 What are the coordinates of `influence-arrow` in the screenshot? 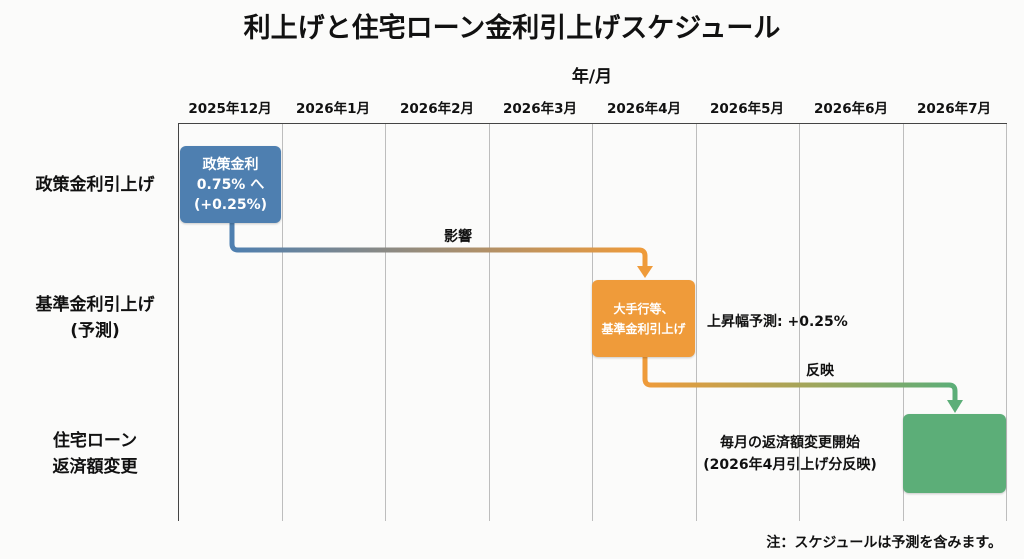 It's located at (438, 245).